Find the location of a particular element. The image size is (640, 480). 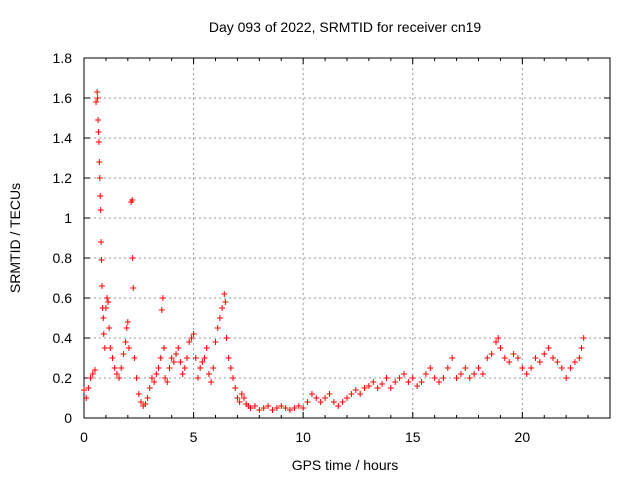

y-tick-label: 0.2 is located at coordinates (63, 378).